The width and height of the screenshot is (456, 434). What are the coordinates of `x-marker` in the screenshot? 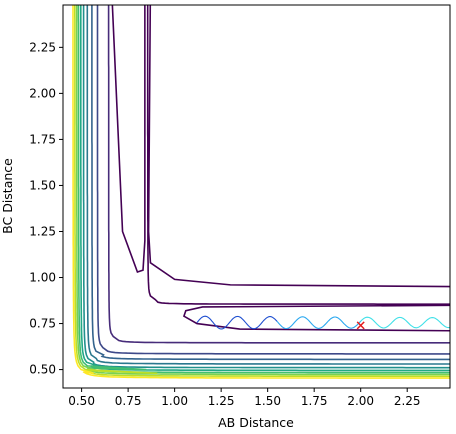 It's located at (360, 325).